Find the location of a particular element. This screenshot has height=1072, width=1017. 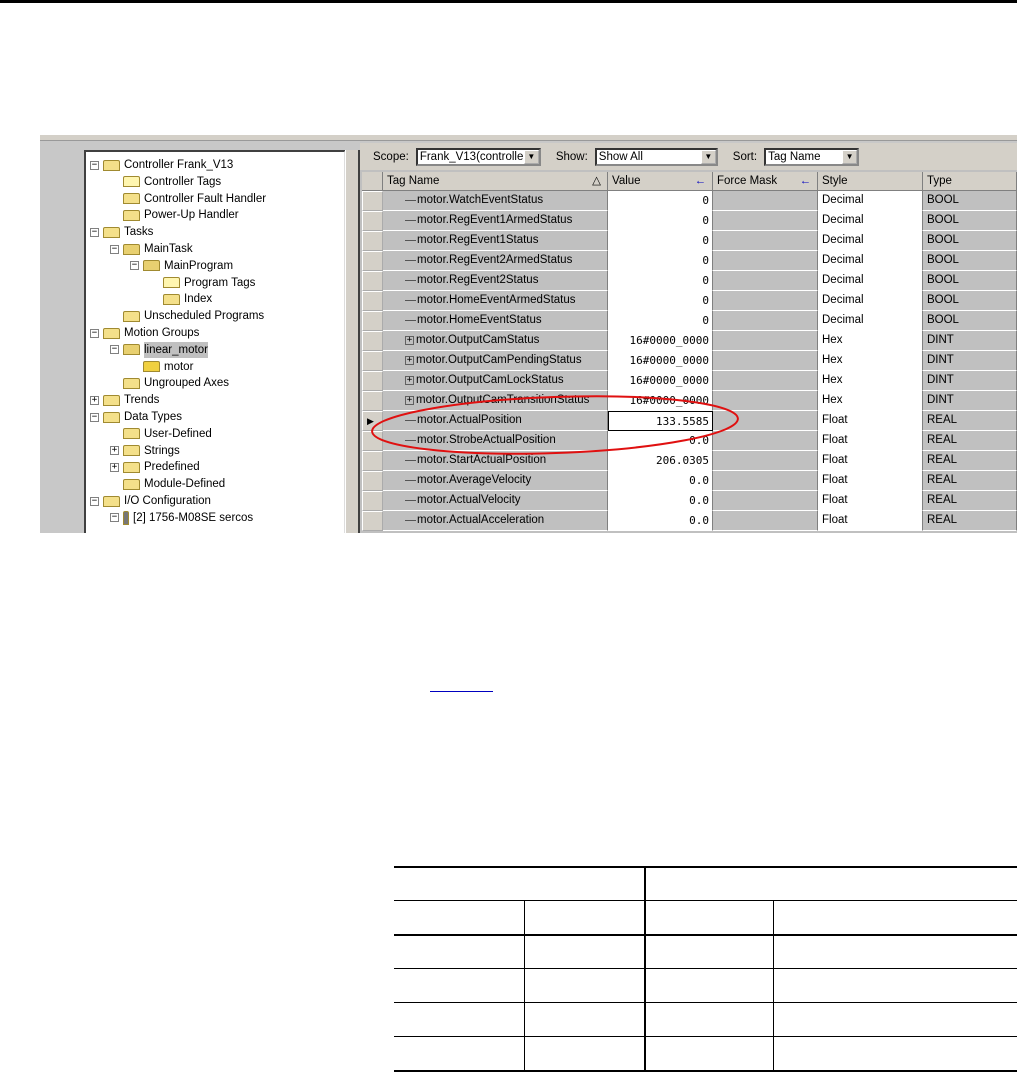

tree-item: Index is located at coordinates (181, 299).